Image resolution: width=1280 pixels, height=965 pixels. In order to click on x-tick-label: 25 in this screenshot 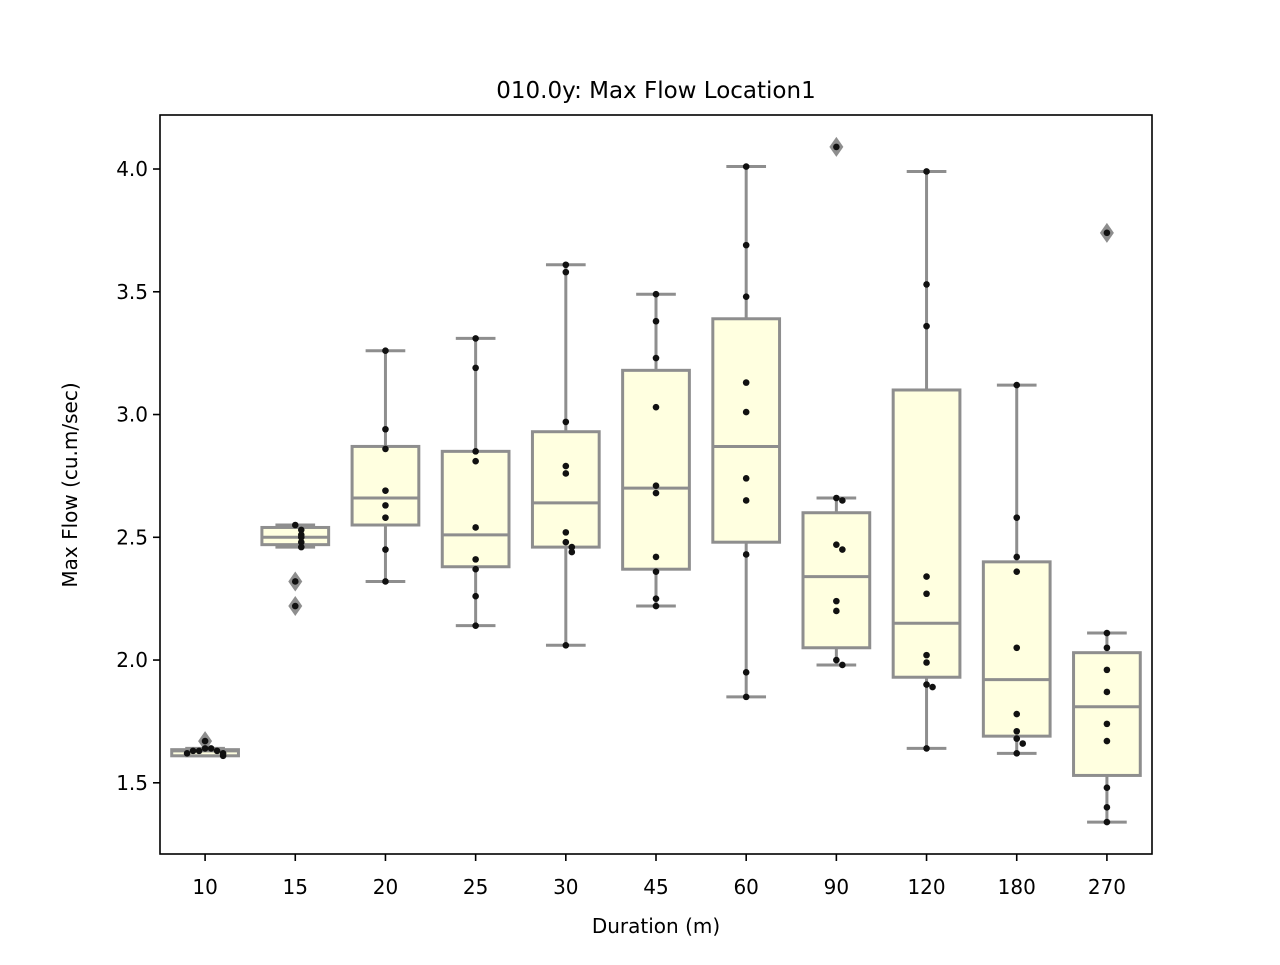, I will do `click(475, 887)`.